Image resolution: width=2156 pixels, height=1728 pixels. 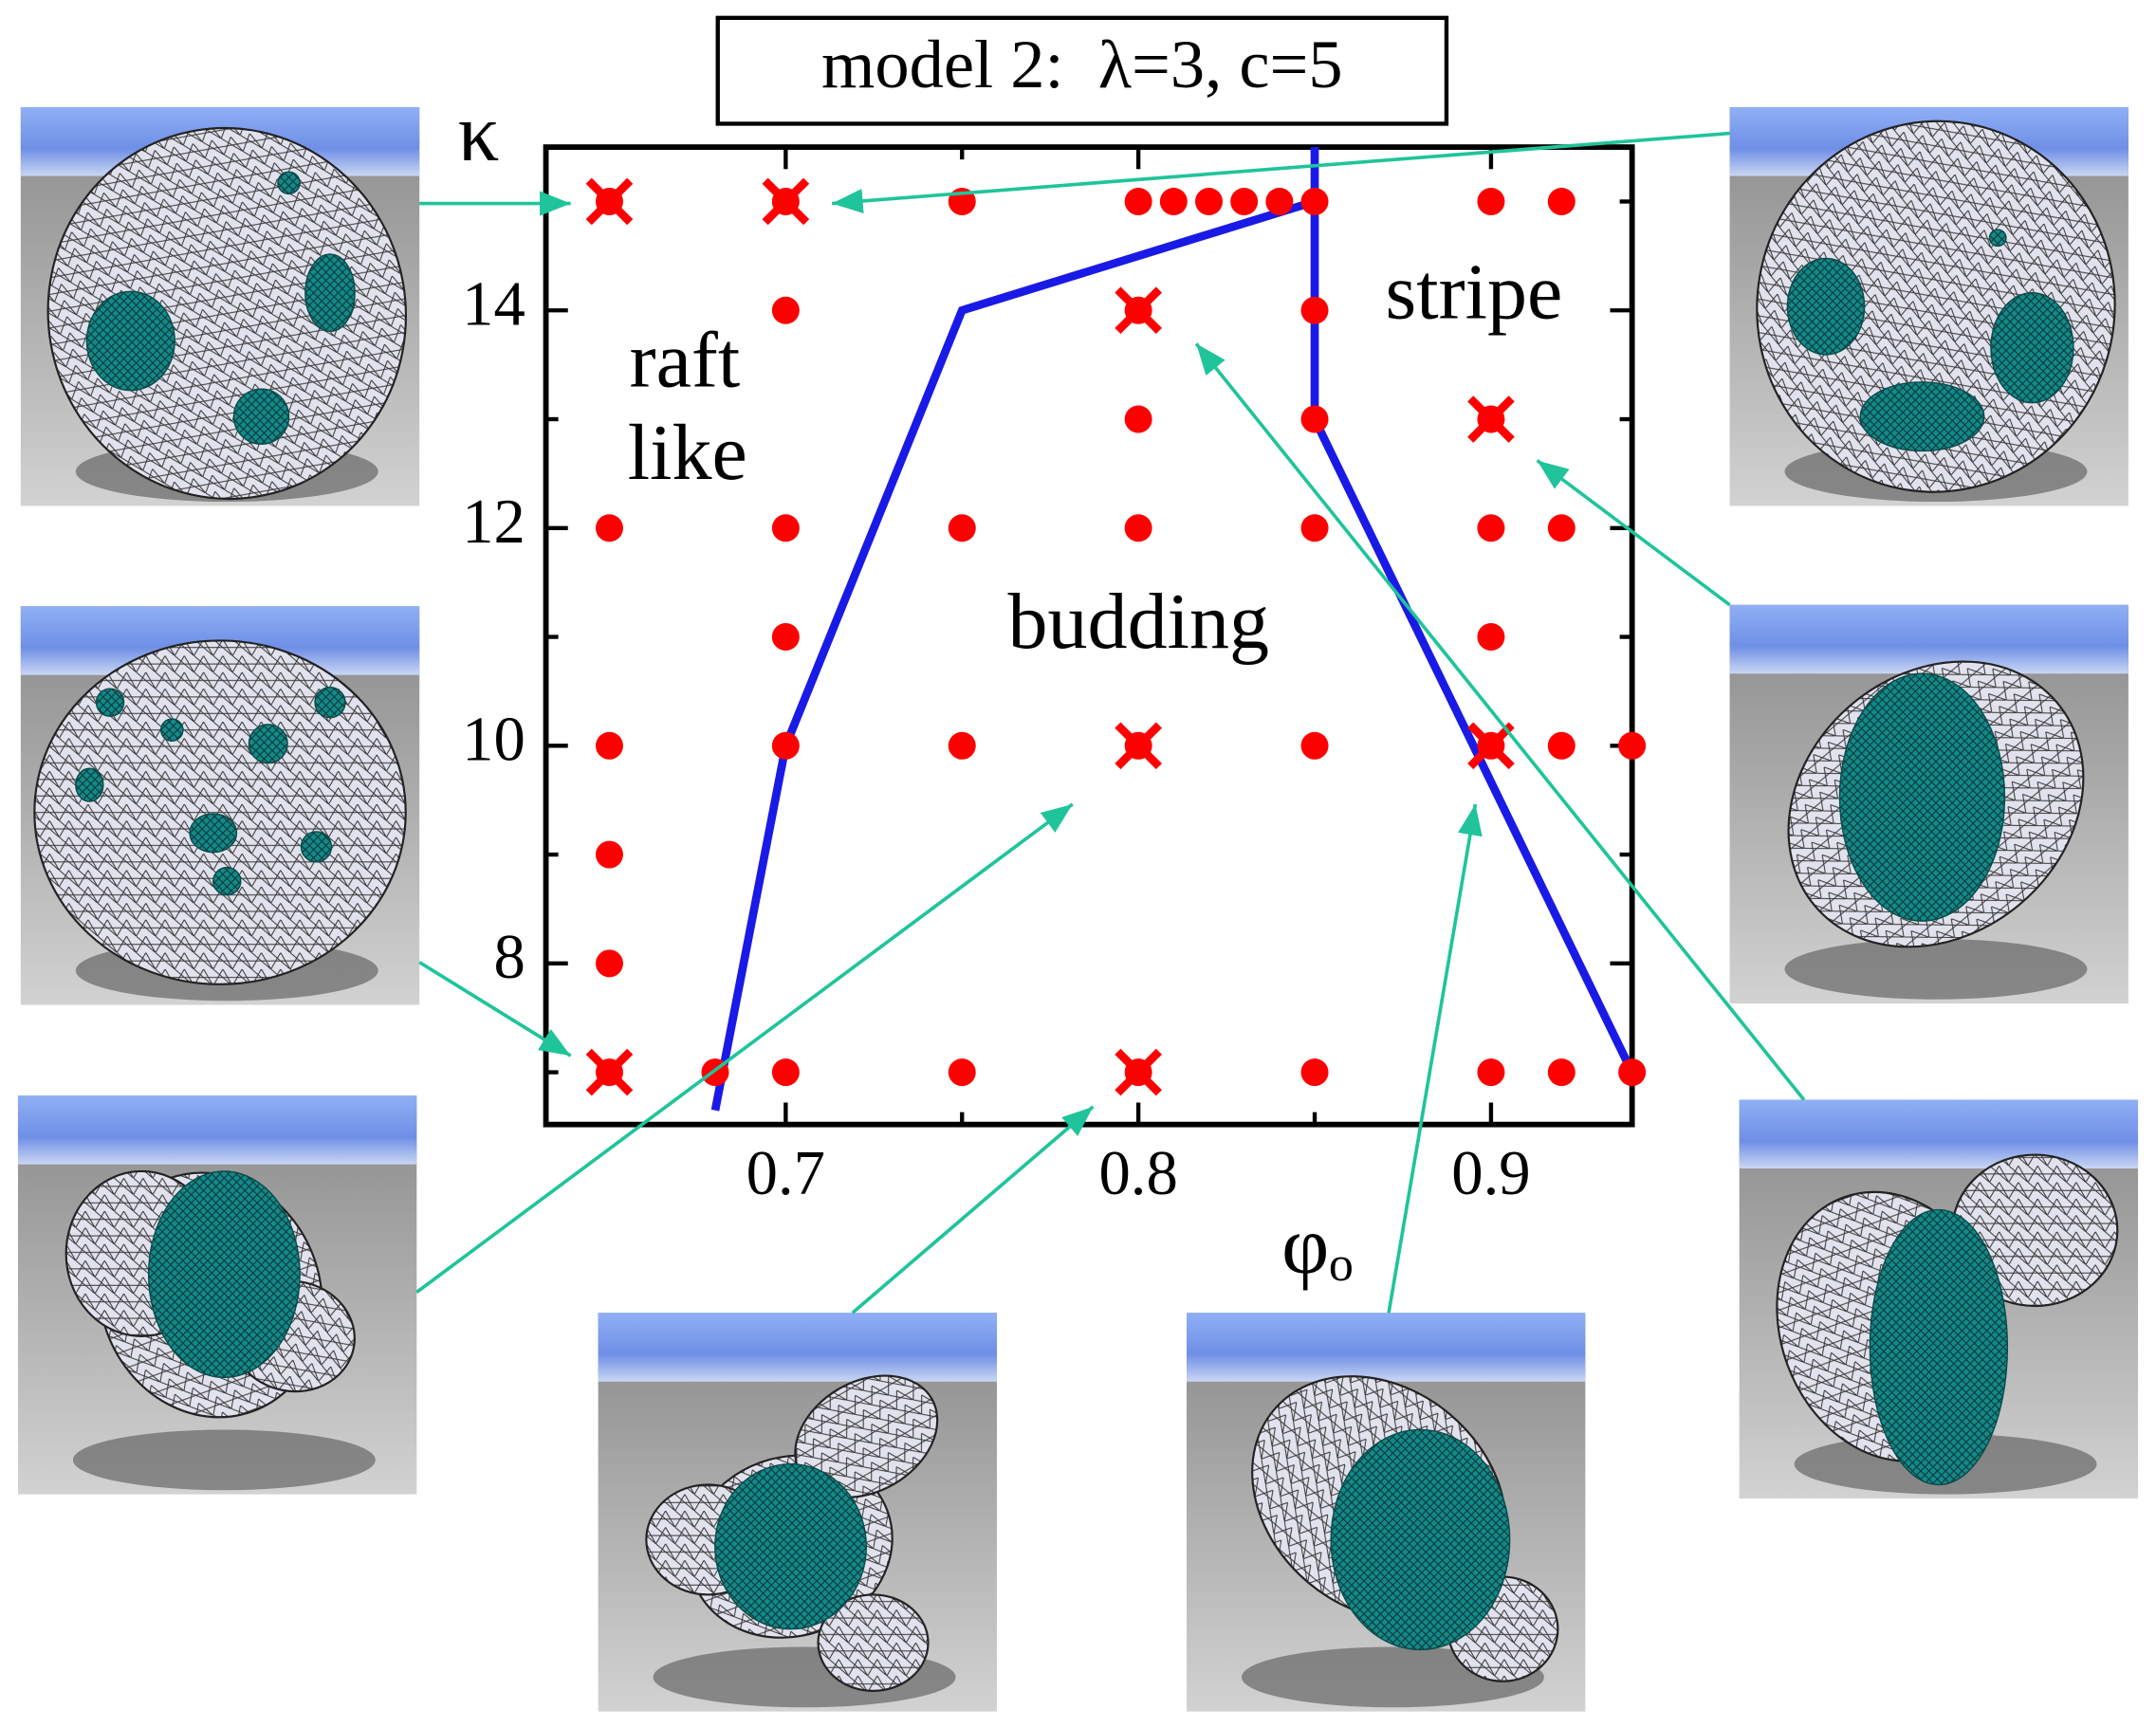 What do you see at coordinates (785, 1173) in the screenshot?
I see `x-tick-label: 0.7` at bounding box center [785, 1173].